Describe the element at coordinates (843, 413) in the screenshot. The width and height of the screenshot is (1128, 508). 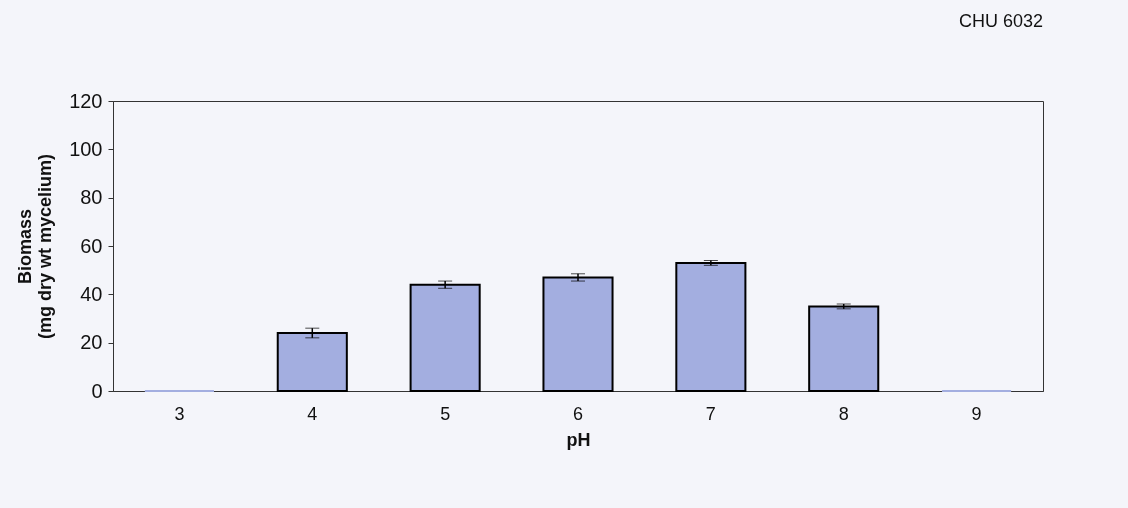
I see `x-tick-label: 8` at that location.